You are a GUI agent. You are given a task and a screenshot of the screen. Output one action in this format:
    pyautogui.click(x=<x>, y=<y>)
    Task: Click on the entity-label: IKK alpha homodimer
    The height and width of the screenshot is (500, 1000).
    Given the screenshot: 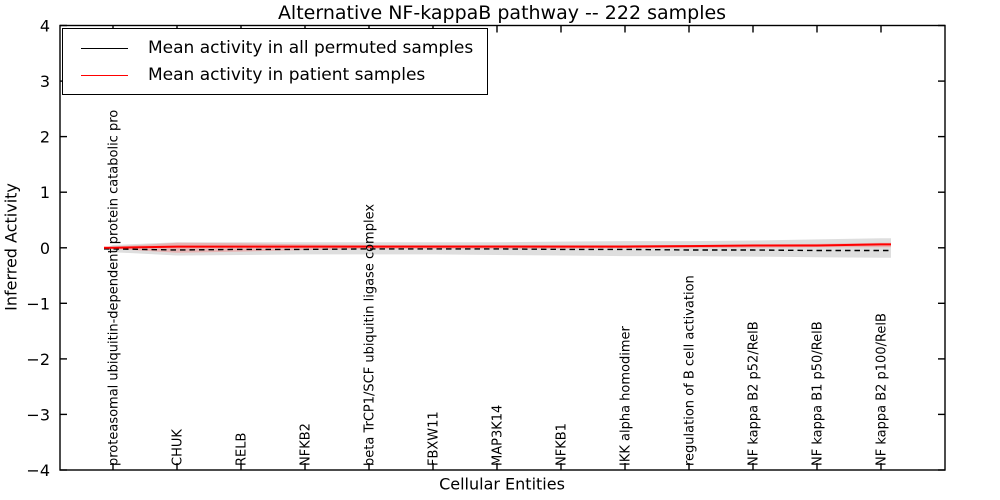 What is the action you would take?
    pyautogui.click(x=626, y=395)
    